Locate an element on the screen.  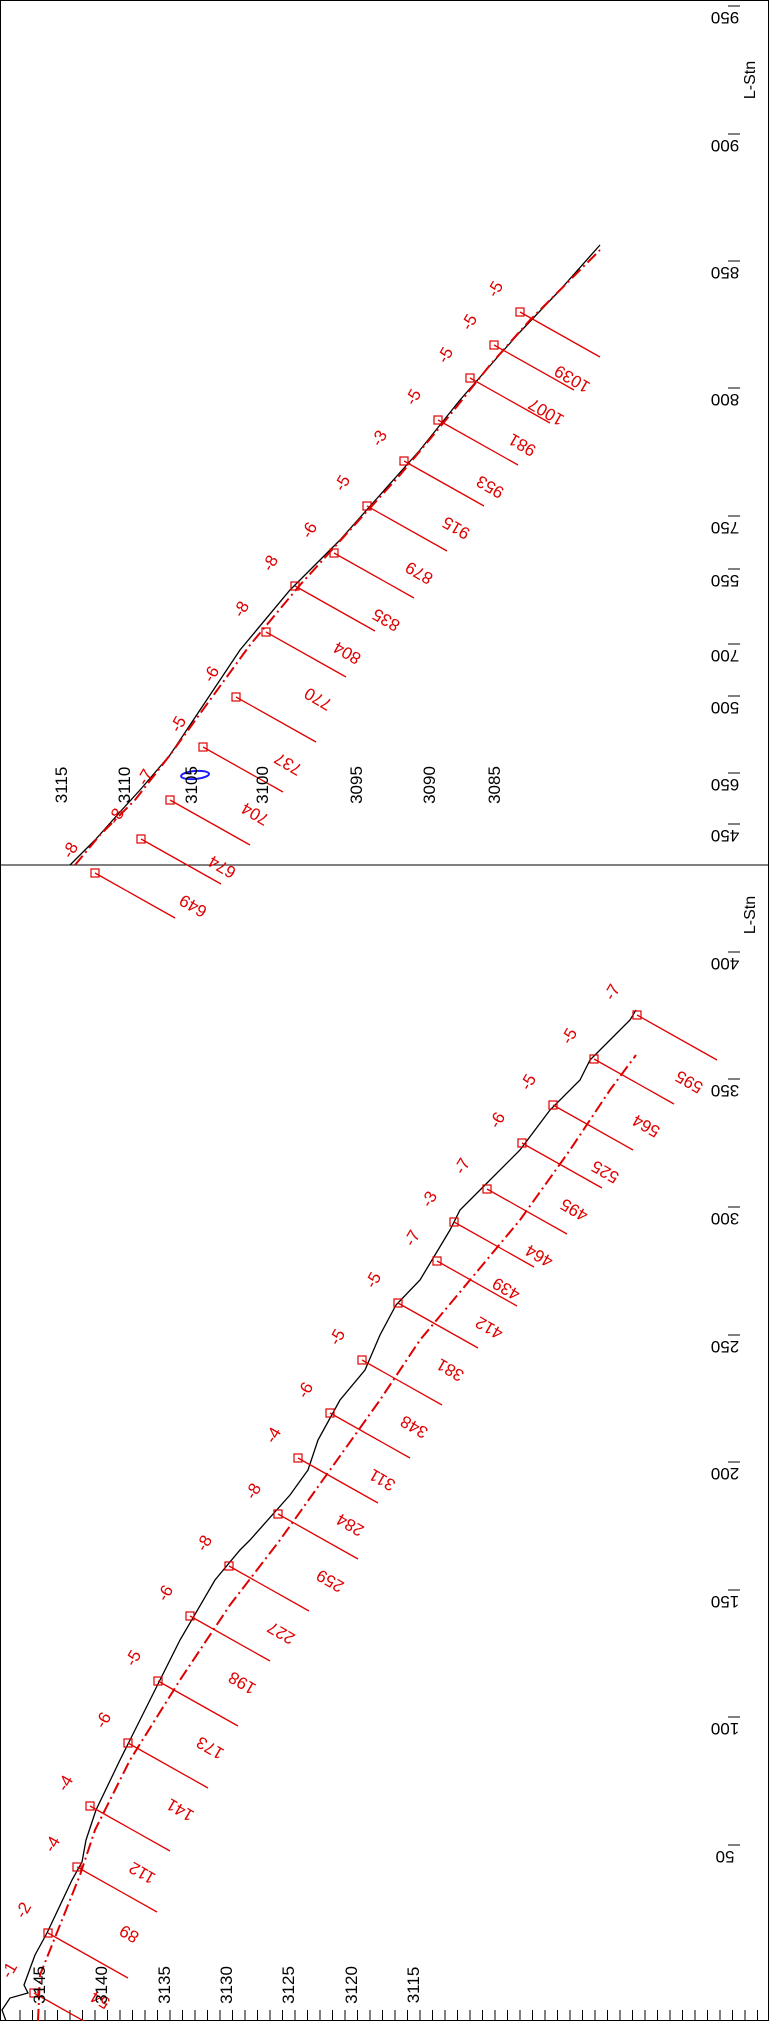
elevation-label: 3110 is located at coordinates (124, 785).